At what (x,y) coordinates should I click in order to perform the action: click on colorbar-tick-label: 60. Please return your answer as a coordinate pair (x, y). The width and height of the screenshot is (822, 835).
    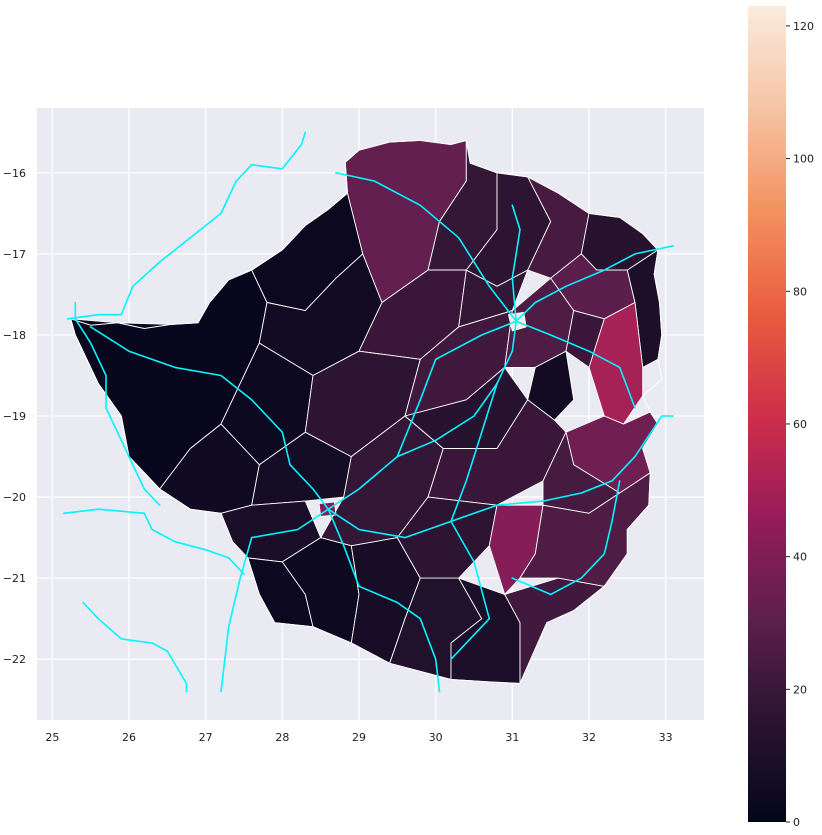
    Looking at the image, I should click on (800, 424).